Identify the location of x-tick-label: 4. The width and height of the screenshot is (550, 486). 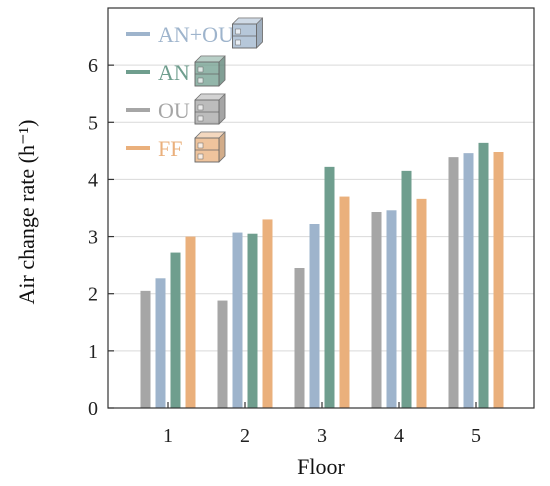
(399, 436).